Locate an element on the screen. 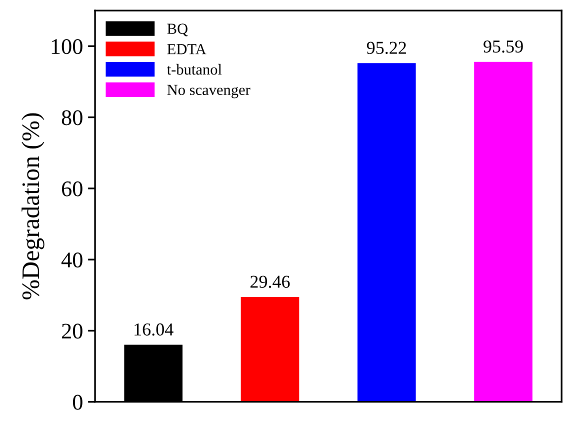 This screenshot has height=423, width=576. data-label: 95.59 is located at coordinates (503, 46).